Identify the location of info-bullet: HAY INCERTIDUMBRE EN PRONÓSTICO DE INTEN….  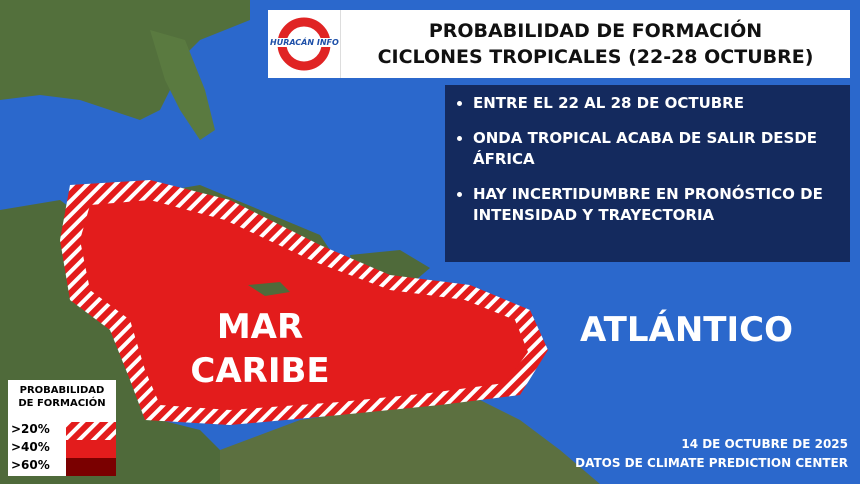
(656, 205).